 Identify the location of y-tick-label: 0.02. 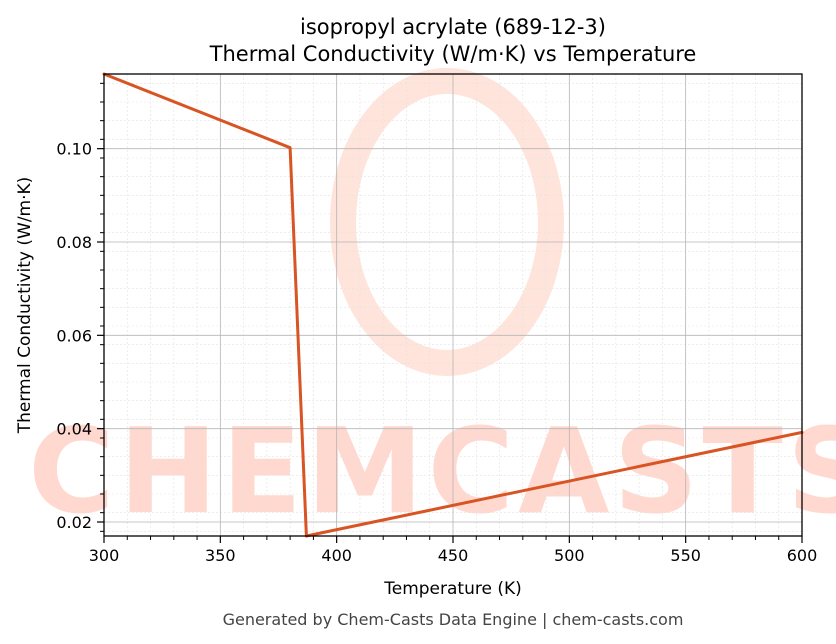
(74, 522).